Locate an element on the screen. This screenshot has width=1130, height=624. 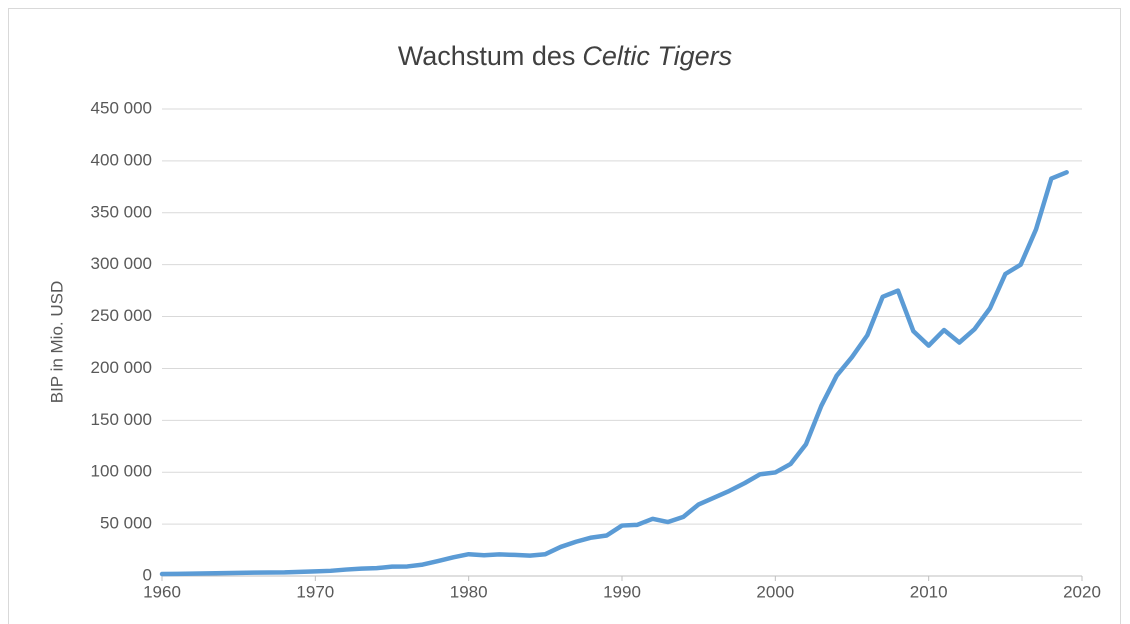
y-tick-label: 150 000 is located at coordinates (121, 419).